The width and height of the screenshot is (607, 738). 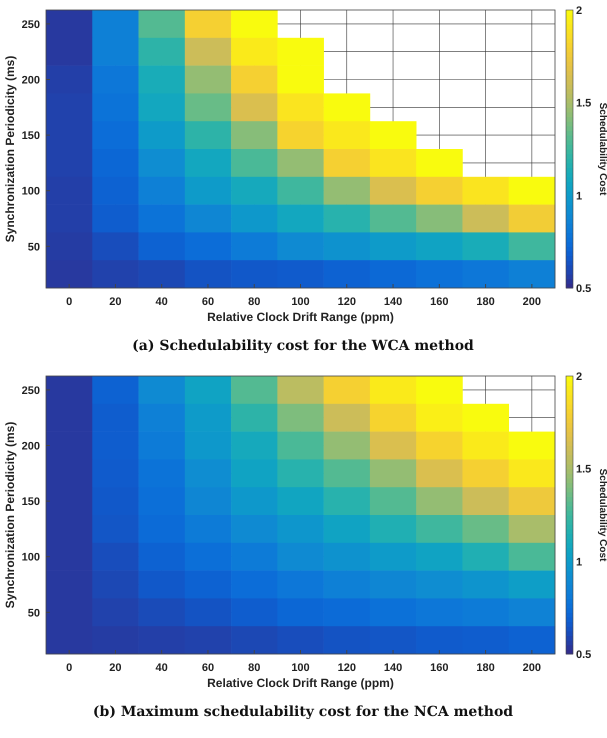 I want to click on text: (b) Maximum schedulability cost for the NCA method, so click(x=303, y=712).